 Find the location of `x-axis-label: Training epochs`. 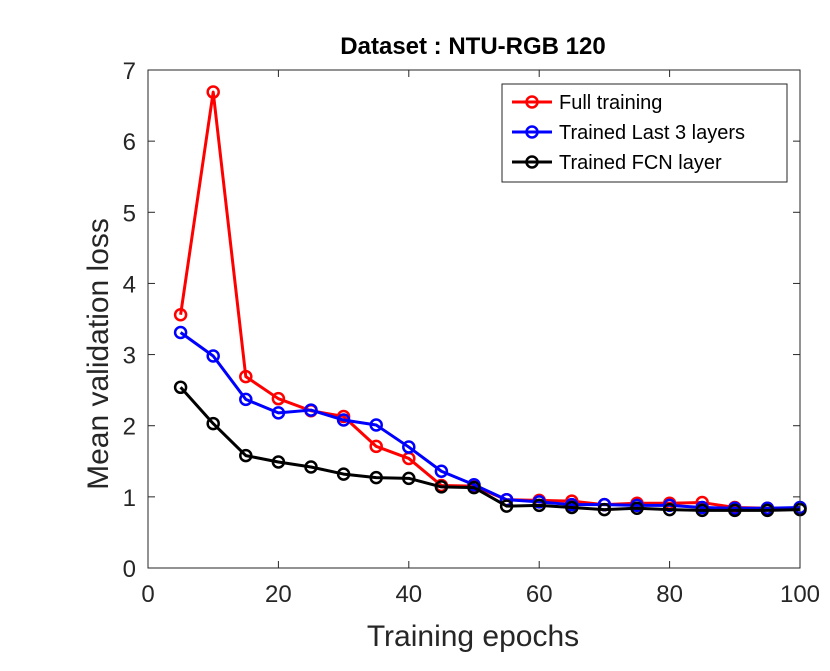

x-axis-label: Training epochs is located at coordinates (473, 636).